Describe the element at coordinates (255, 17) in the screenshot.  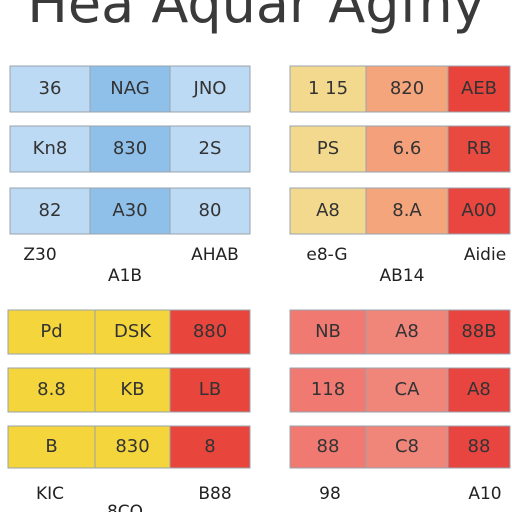
I see `title: Hea Aquar Agfny` at that location.